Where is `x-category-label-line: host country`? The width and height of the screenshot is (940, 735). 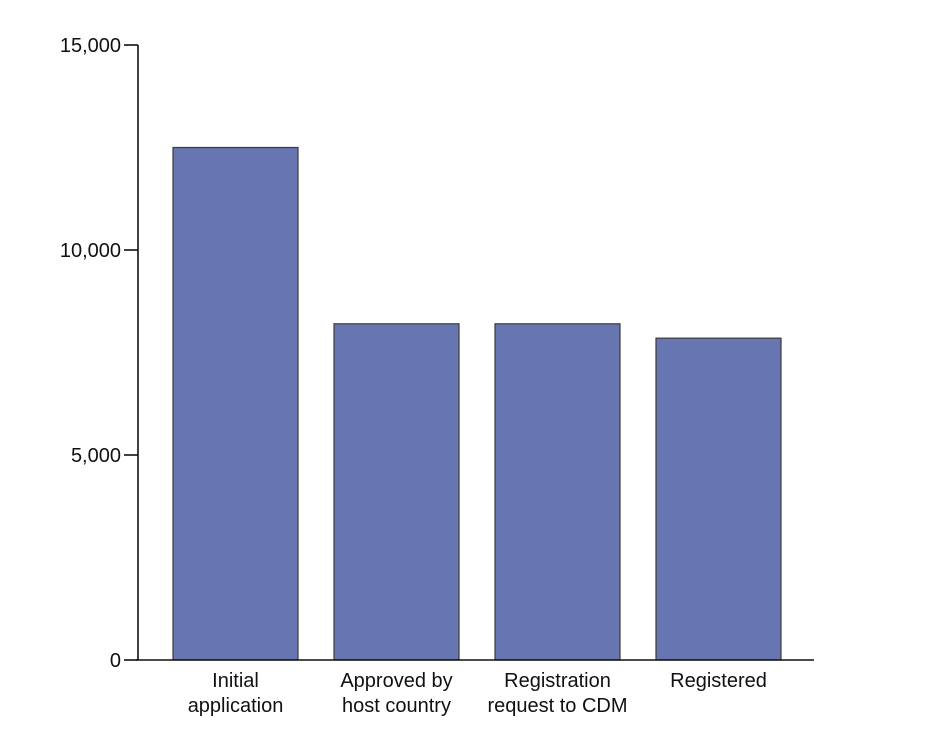
x-category-label-line: host country is located at coordinates (396, 706).